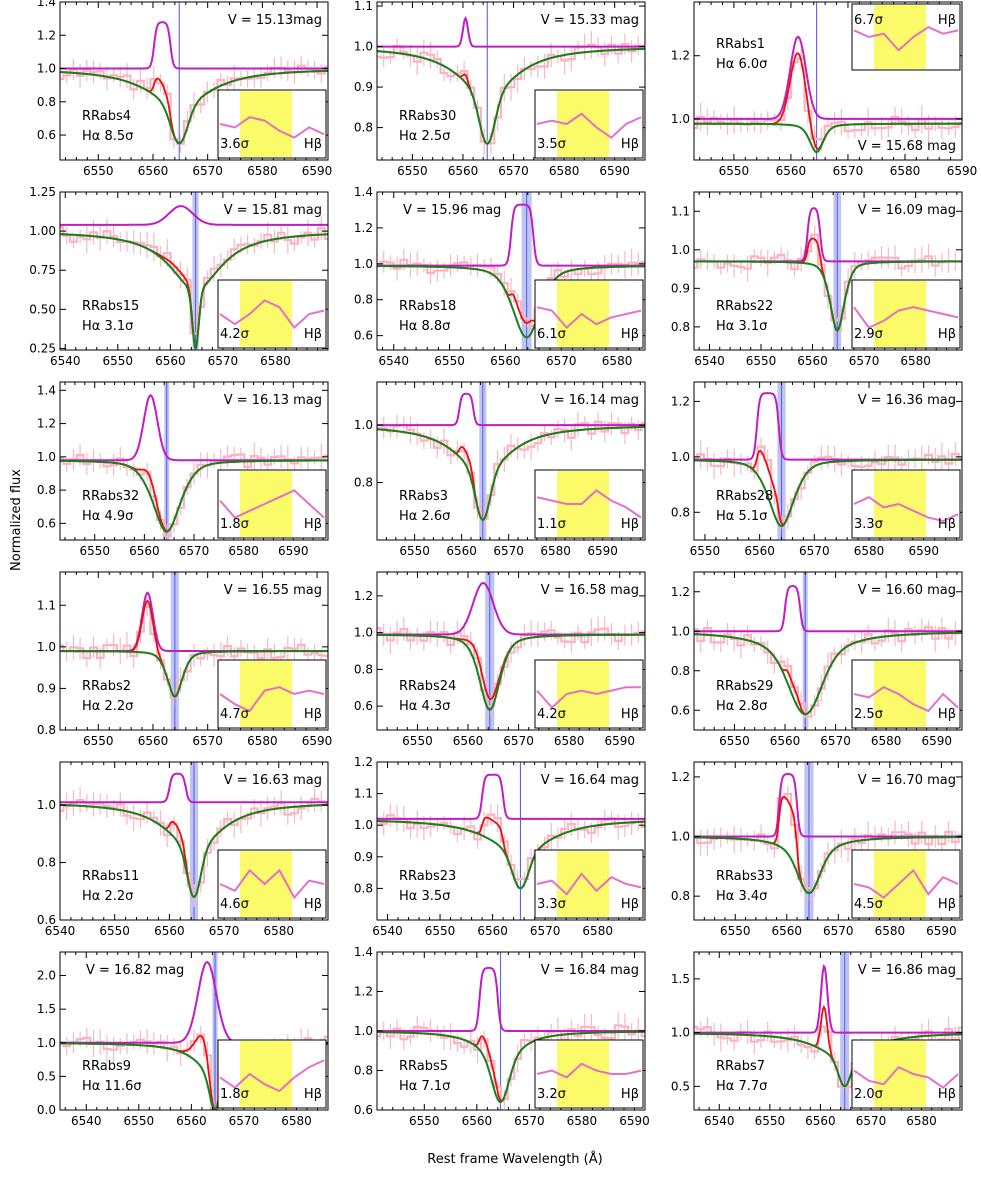 This screenshot has width=981, height=1177. Describe the element at coordinates (868, 1094) in the screenshot. I see `hbeta-significance: 2.0σ` at that location.